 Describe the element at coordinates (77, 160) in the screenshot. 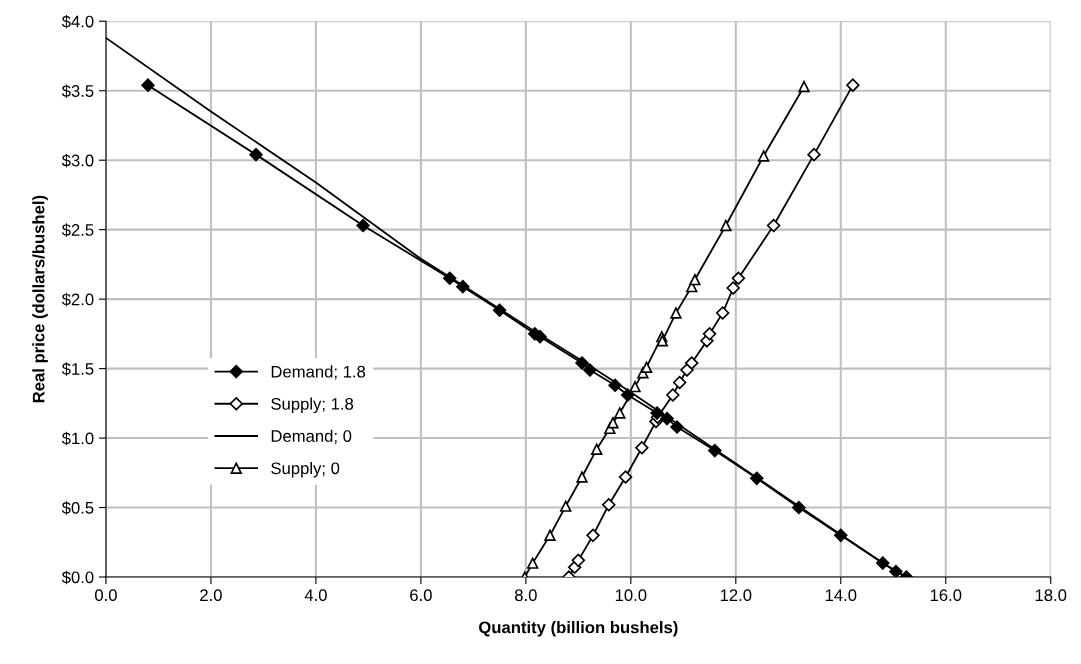

I see `y-tick-label: $3.0` at that location.